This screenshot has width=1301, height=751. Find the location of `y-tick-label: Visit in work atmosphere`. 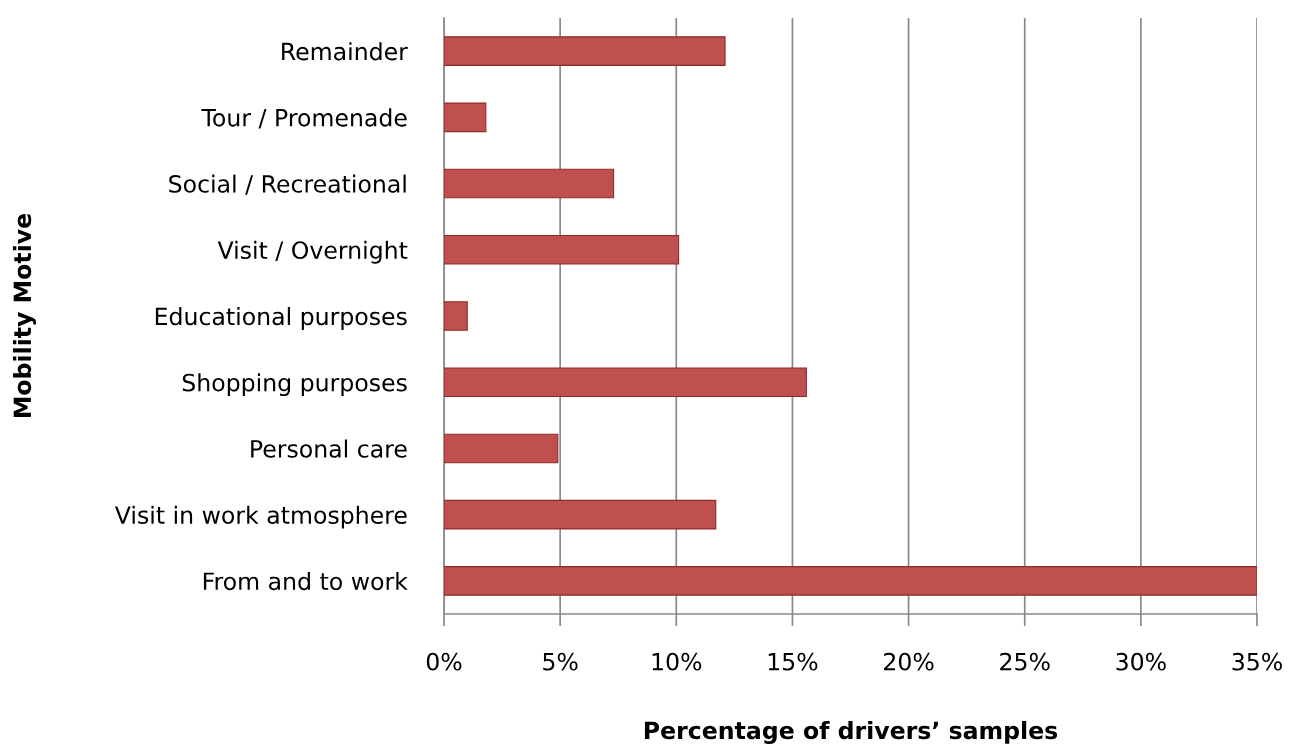

y-tick-label: Visit in work atmosphere is located at coordinates (260, 517).